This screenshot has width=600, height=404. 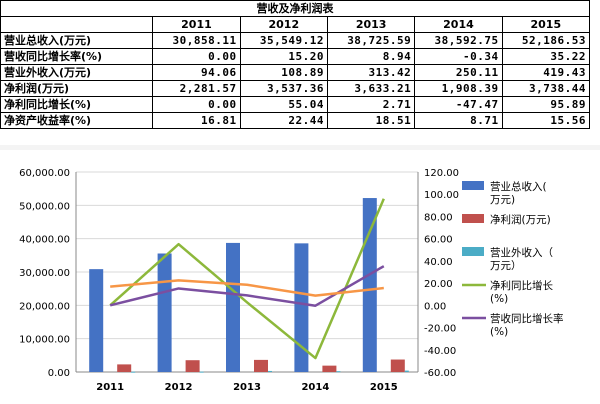 What do you see at coordinates (458, 120) in the screenshot?
I see `table-cell: 8.71` at bounding box center [458, 120].